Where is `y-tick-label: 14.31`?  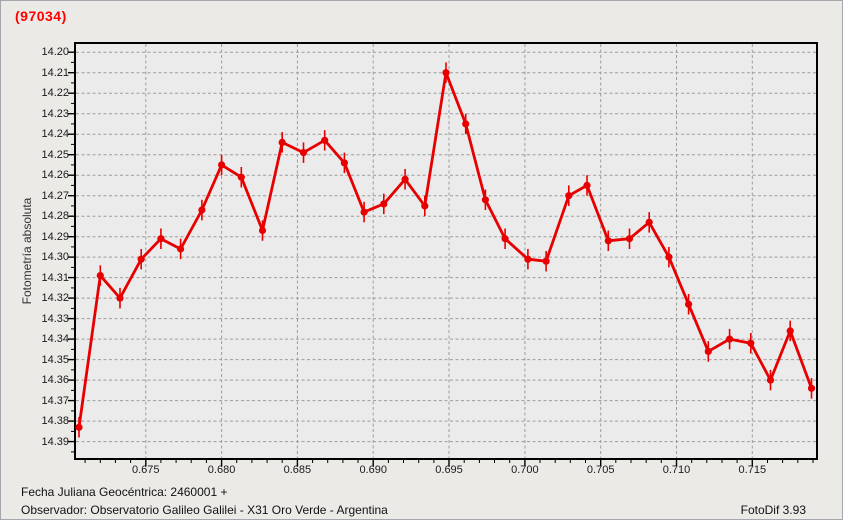
y-tick-label: 14.31 is located at coordinates (55, 277).